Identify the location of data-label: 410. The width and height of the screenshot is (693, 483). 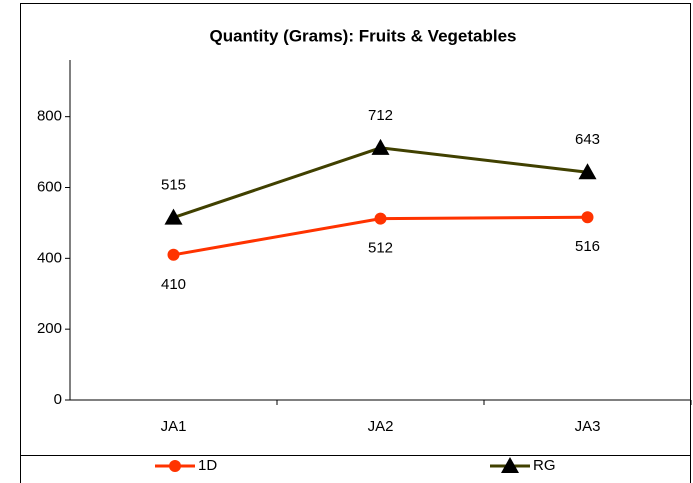
(173, 284).